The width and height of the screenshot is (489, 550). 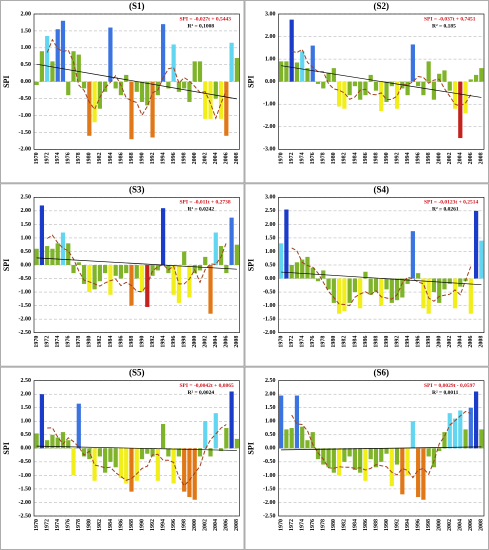 I want to click on y-tick-label: -1.50, so click(x=25, y=133).